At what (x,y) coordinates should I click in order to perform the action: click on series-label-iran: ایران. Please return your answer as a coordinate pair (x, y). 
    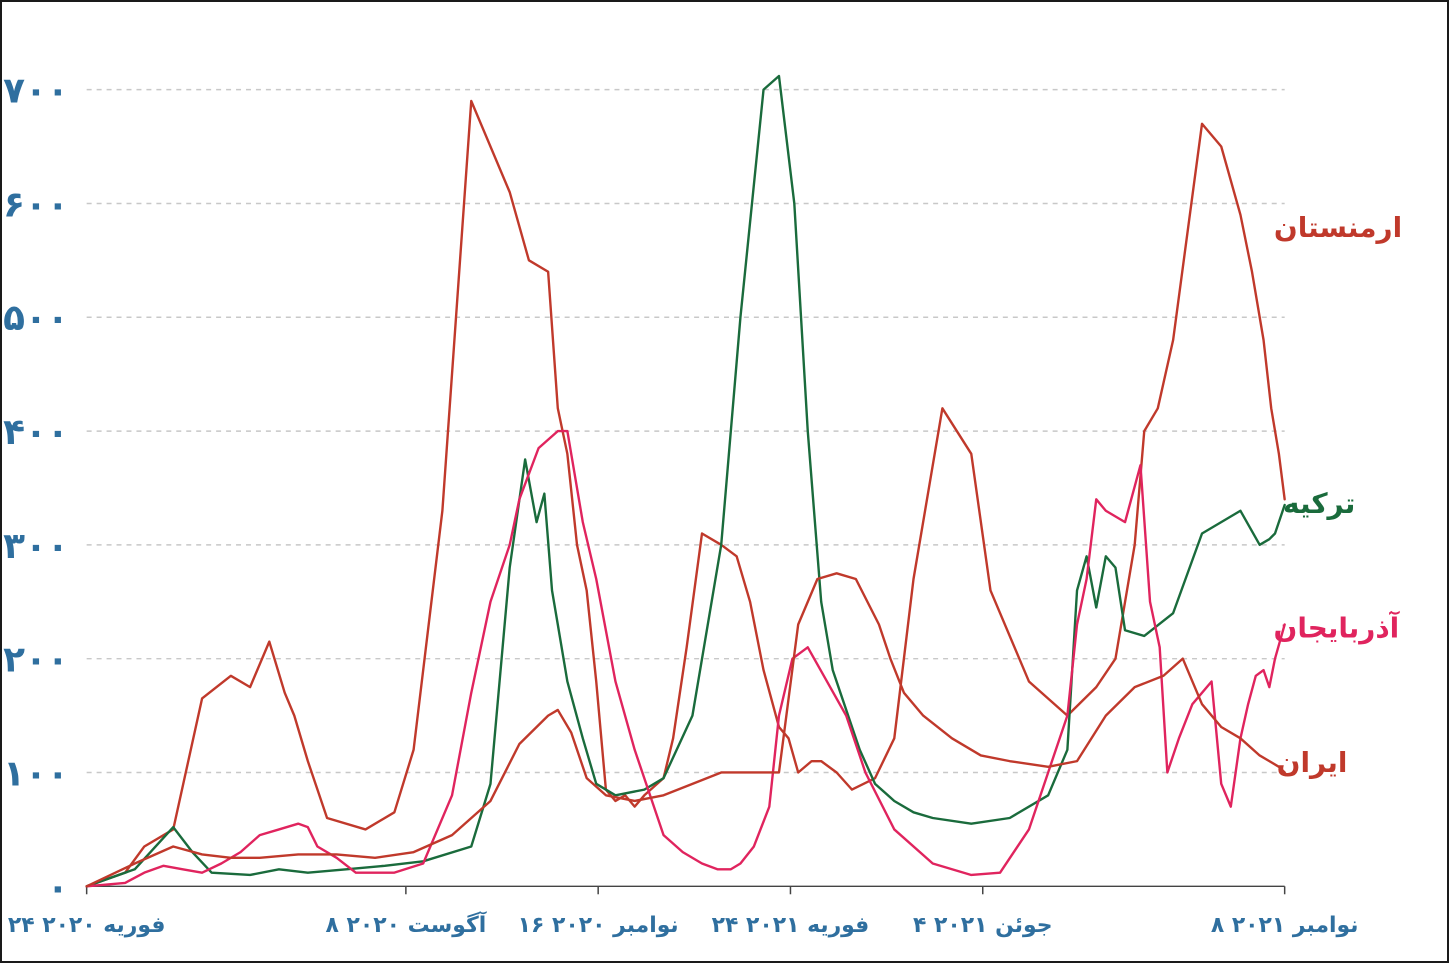
    Looking at the image, I should click on (1312, 762).